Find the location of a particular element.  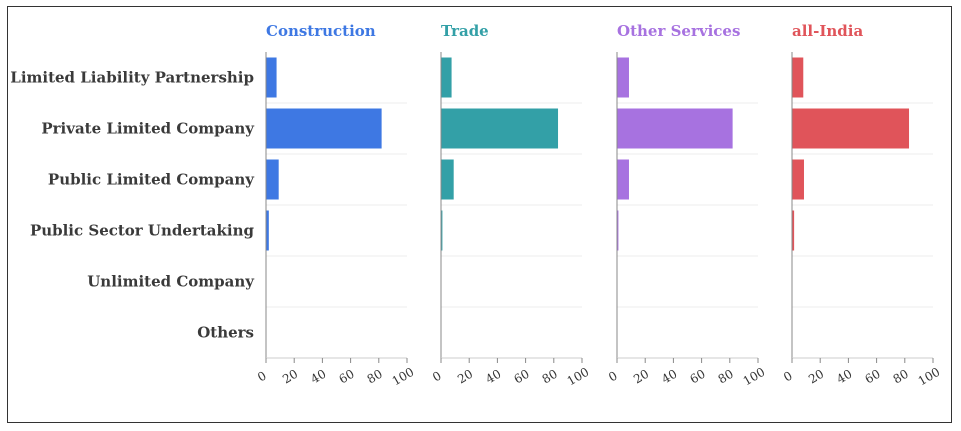

category-label: Others is located at coordinates (225, 333).